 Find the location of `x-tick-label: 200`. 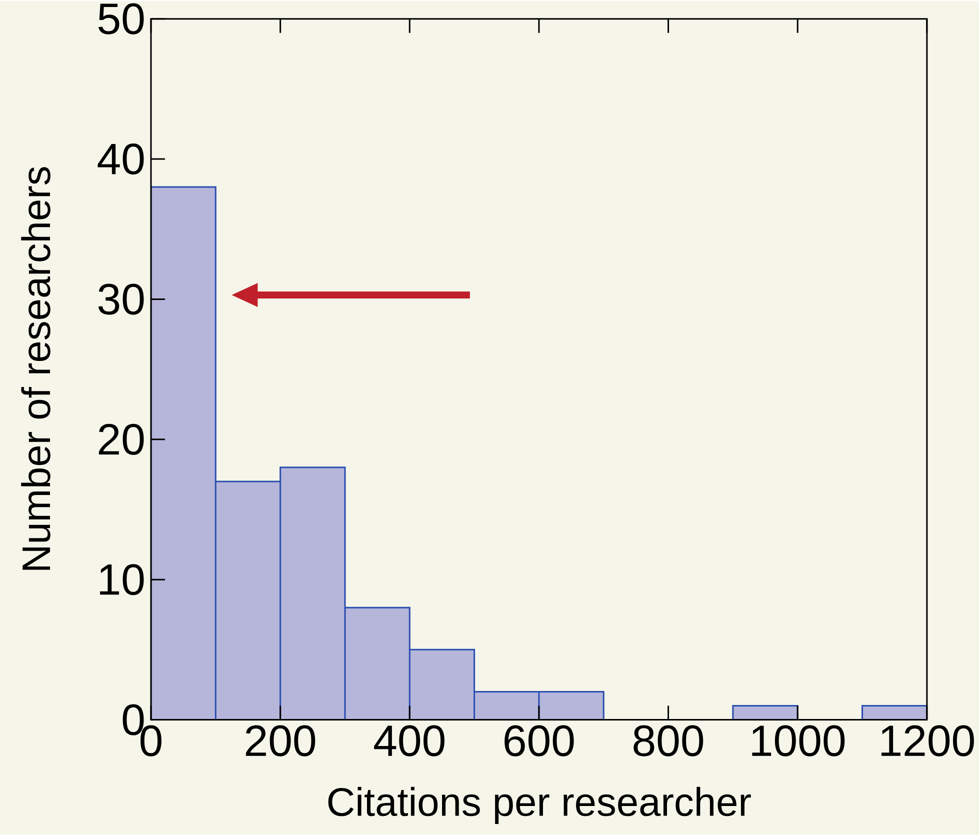

x-tick-label: 200 is located at coordinates (281, 740).